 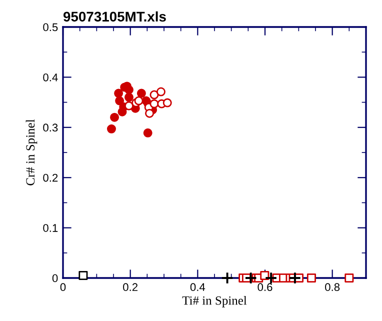 What do you see at coordinates (332, 287) in the screenshot?
I see `x-tick-label: 0.8` at bounding box center [332, 287].